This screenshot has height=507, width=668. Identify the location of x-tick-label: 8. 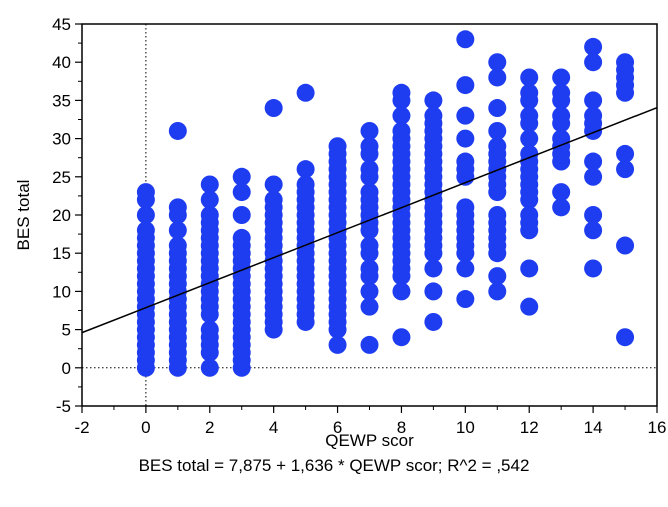
(401, 427).